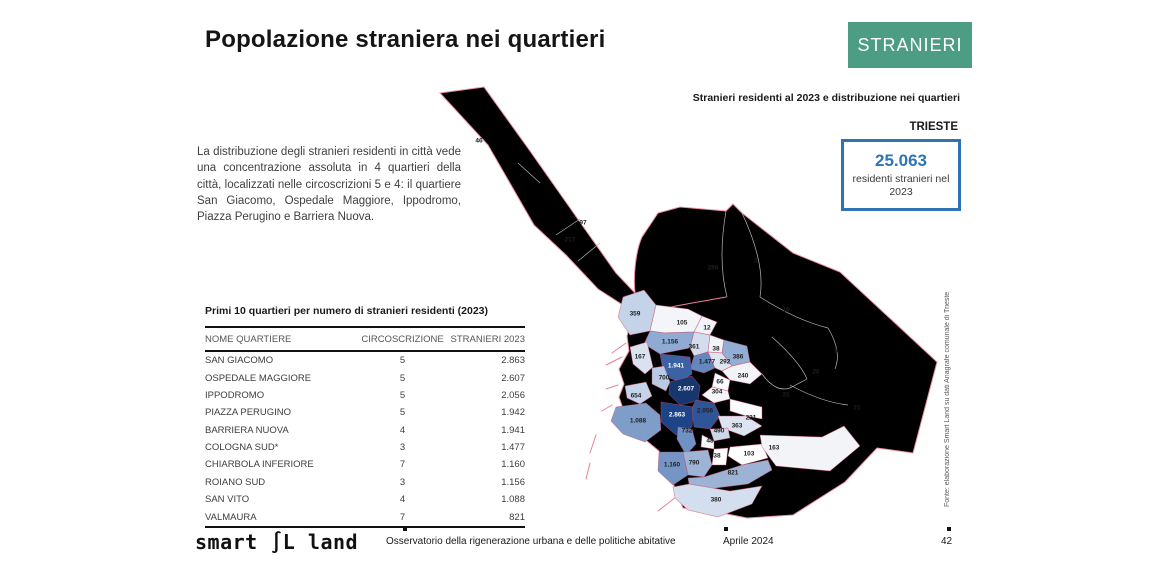 Image resolution: width=1156 pixels, height=563 pixels. What do you see at coordinates (283, 542) in the screenshot?
I see `logo-mark-icon: ∫L` at bounding box center [283, 542].